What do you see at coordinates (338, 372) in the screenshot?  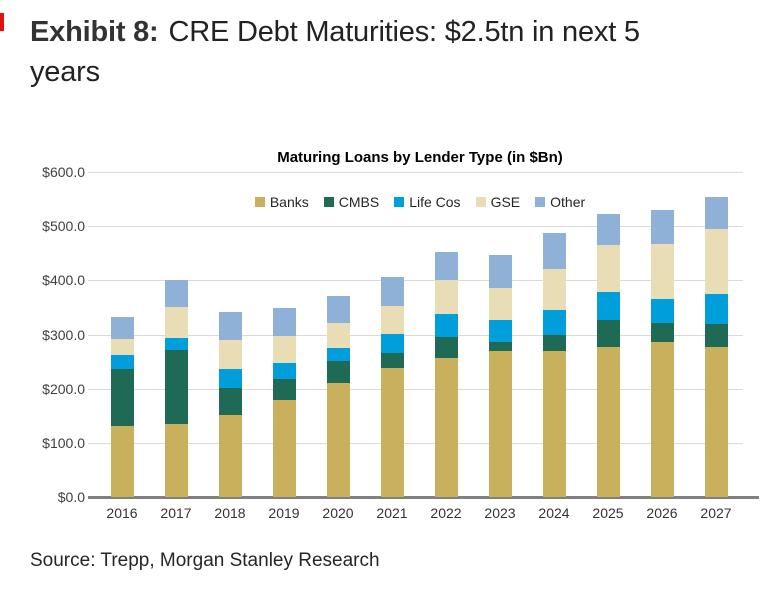 I see `bar-segment-2020-cmbs` at bounding box center [338, 372].